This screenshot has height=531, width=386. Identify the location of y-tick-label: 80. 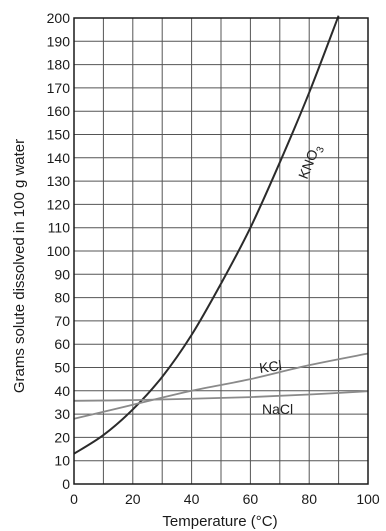
(62, 298).